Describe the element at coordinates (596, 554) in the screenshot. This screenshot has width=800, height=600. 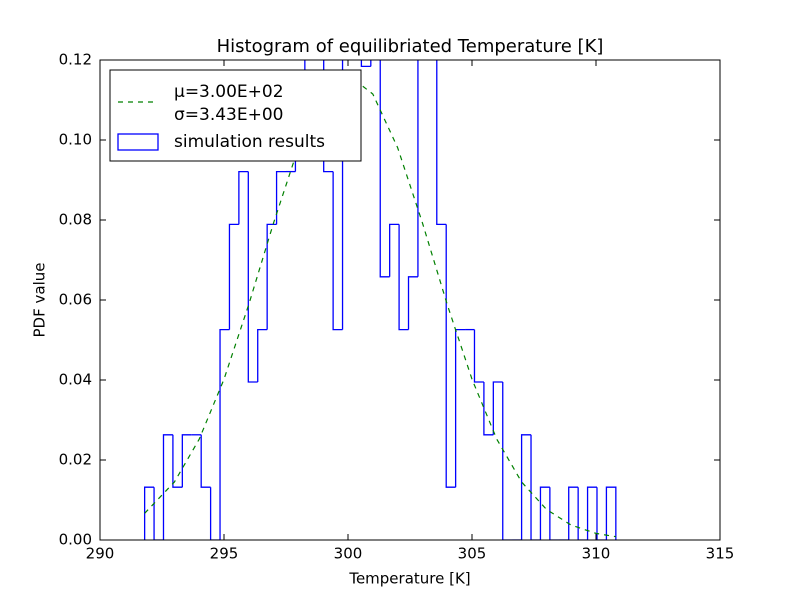
I see `x-tick-label: 310` at that location.